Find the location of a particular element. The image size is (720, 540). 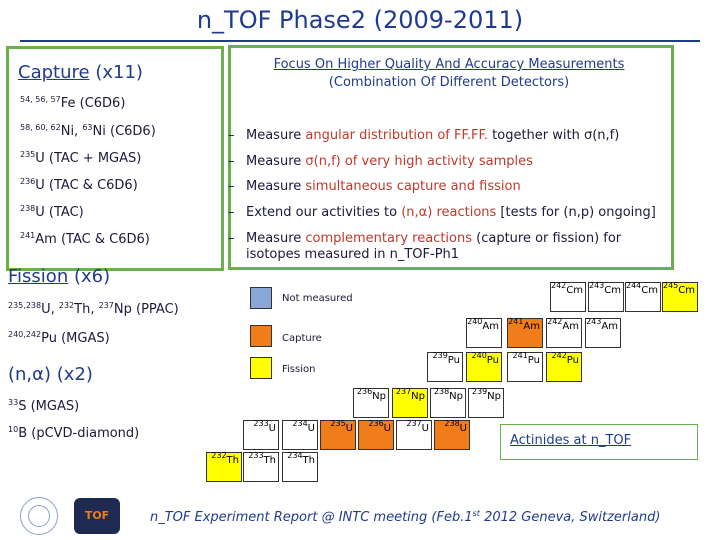

nuclide-label: 238U is located at coordinates (455, 427).